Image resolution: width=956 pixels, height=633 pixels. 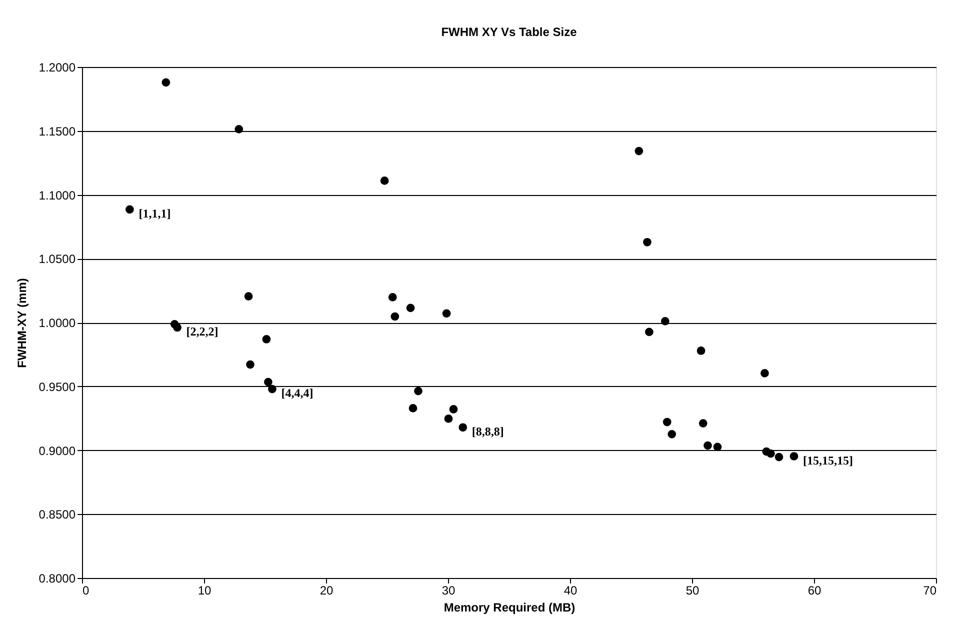 What do you see at coordinates (57, 131) in the screenshot?
I see `y-tick-label: 1.1500` at bounding box center [57, 131].